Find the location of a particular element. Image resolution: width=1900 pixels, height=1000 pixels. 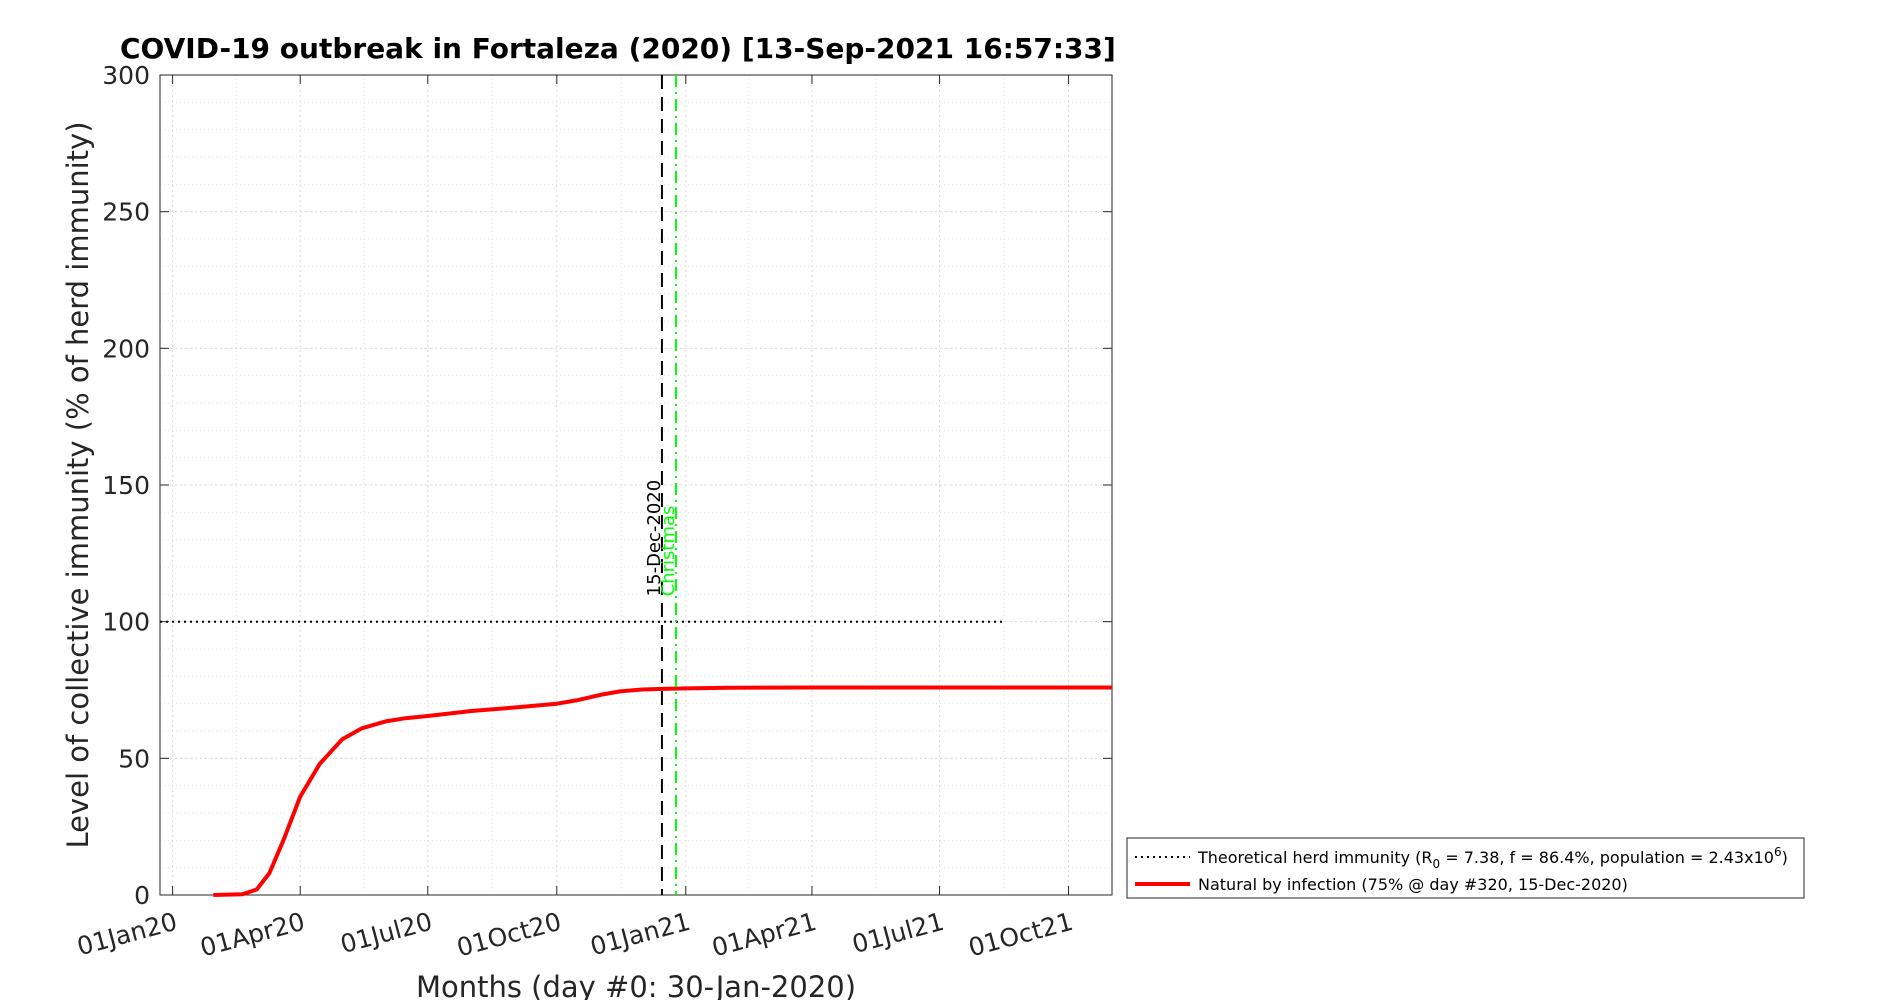

vline-label-christmas: Christmas is located at coordinates (668, 551).